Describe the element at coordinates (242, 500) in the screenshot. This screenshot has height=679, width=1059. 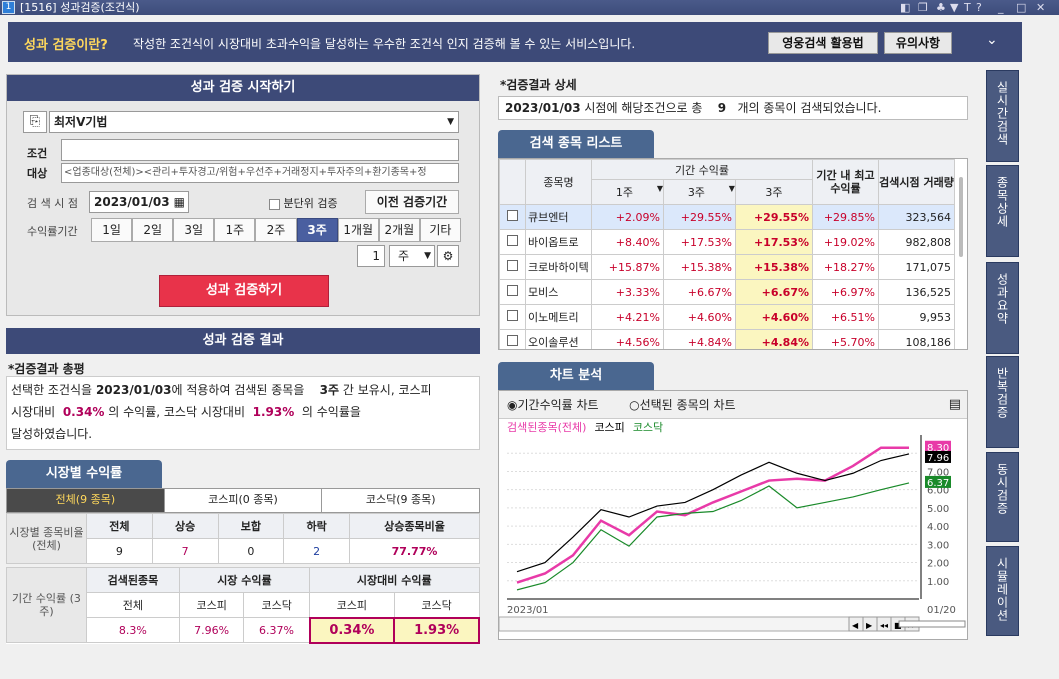
I see `subtab-kospi: 코스피(0 종목)` at that location.